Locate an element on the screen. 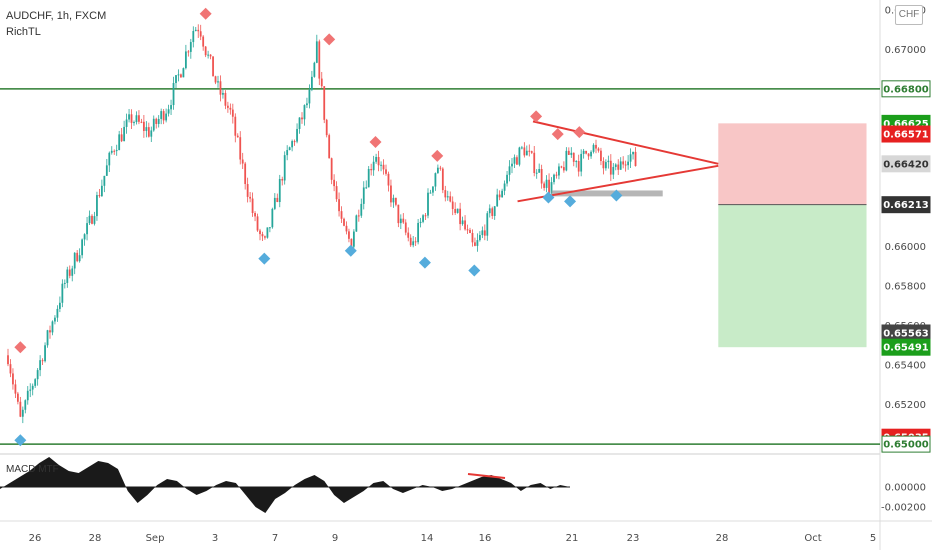 The image size is (932, 550). price-label-6: 0.65491 is located at coordinates (906, 347).